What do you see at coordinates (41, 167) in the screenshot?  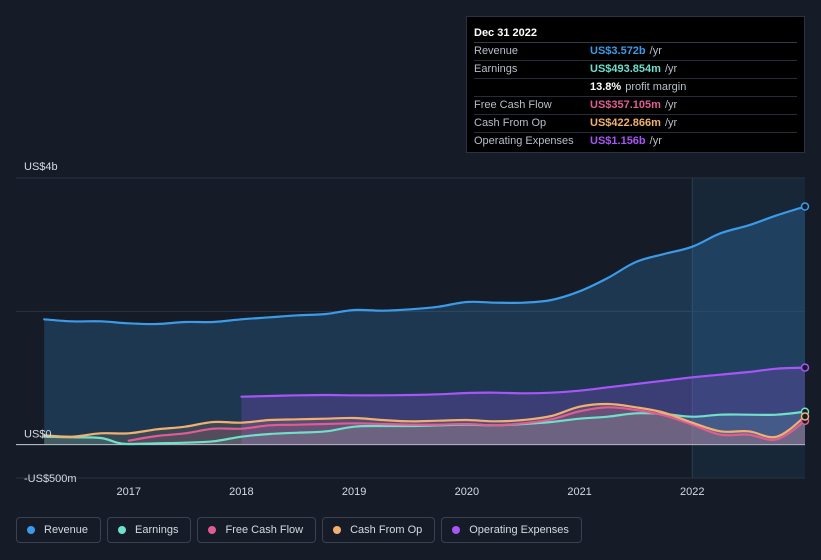 I see `y-tick-label: US$4b` at bounding box center [41, 167].